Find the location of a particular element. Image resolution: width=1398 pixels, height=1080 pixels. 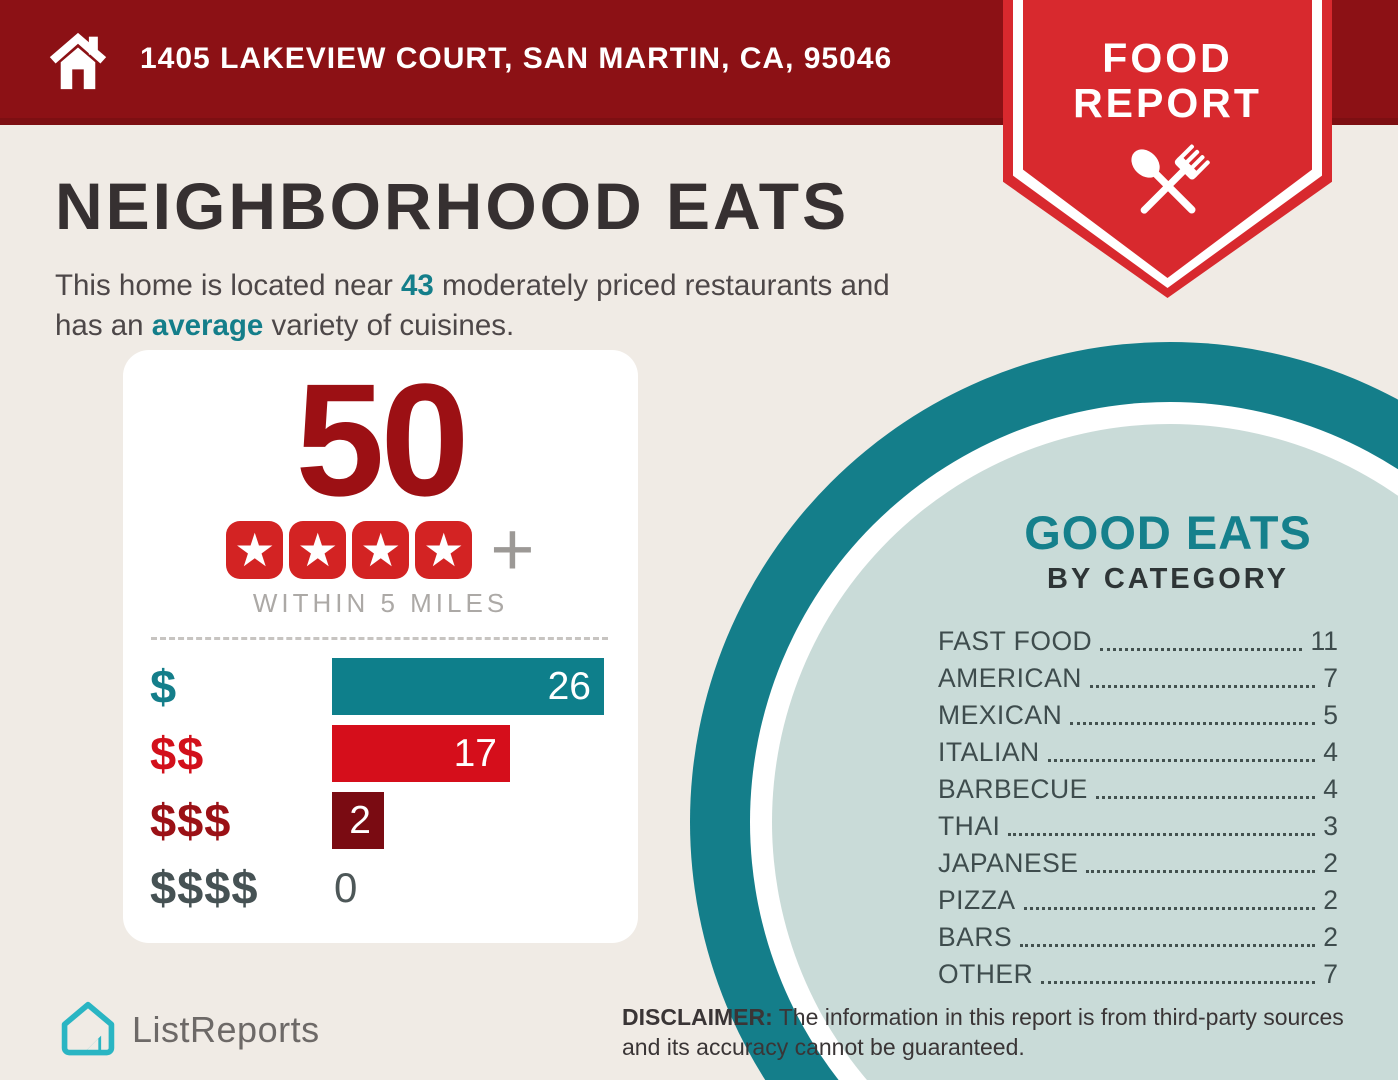

category-name: JAPANESE is located at coordinates (1008, 863).